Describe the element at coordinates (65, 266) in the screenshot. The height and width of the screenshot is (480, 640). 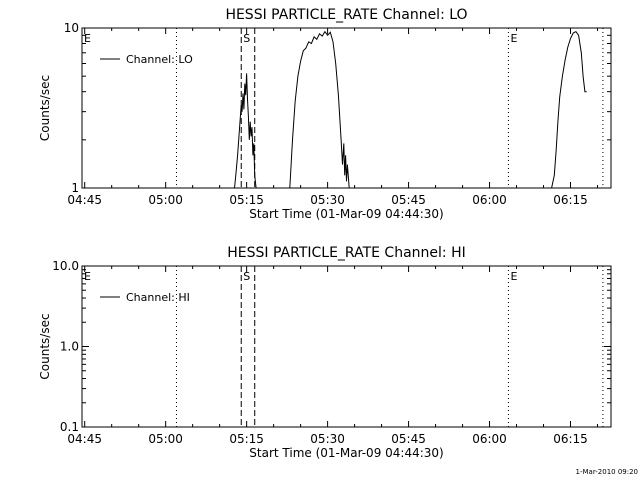
I see `y-tick-label: 10.0` at that location.